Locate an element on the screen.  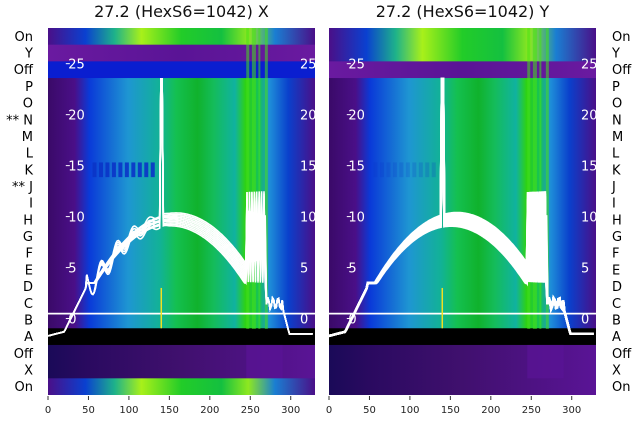
row-label: I is located at coordinates (614, 204).